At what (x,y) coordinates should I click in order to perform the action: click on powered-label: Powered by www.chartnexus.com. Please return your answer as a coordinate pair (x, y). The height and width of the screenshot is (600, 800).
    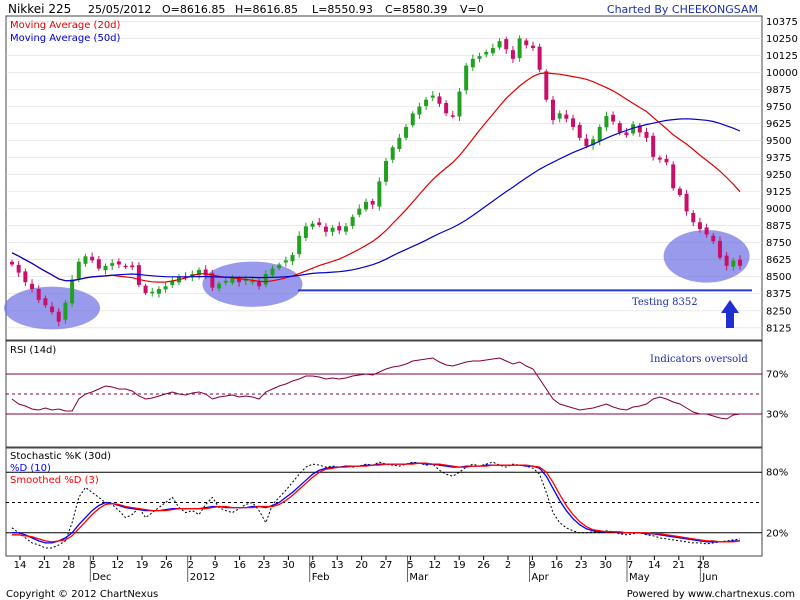
    Looking at the image, I should click on (711, 594).